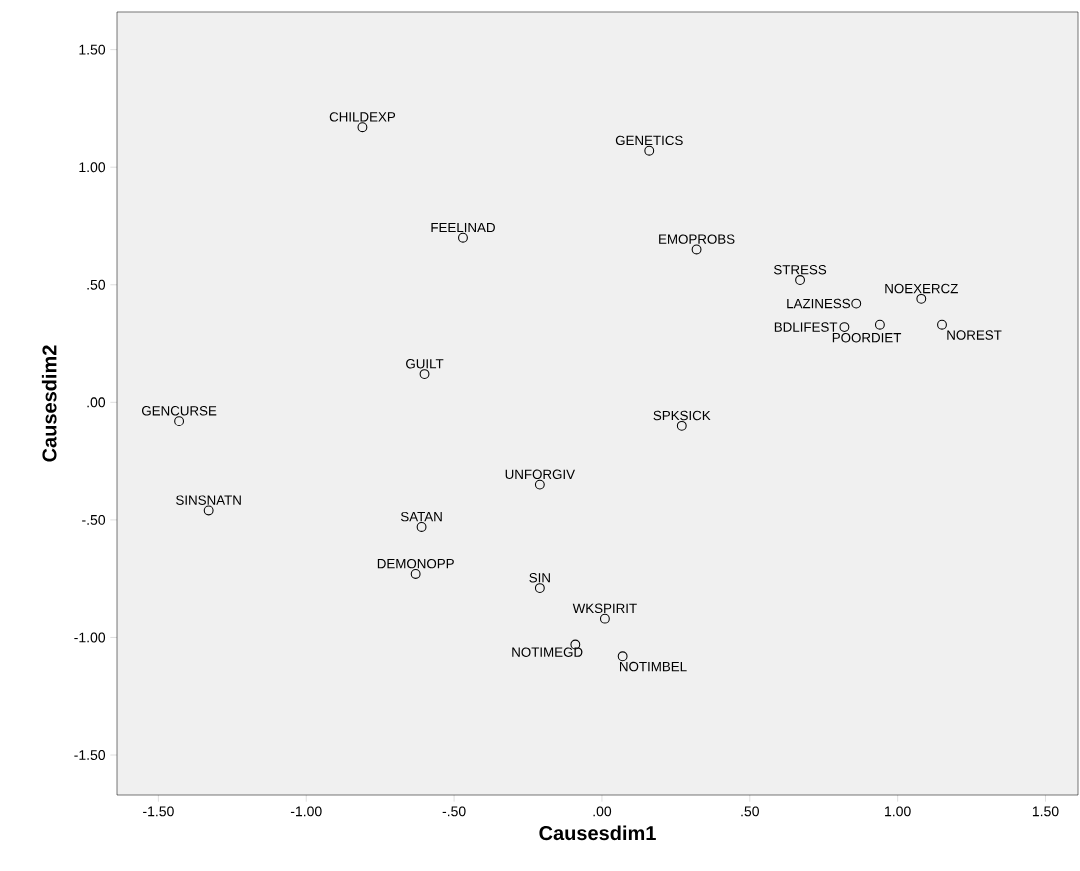 The width and height of the screenshot is (1080, 871). I want to click on annotation: STRESS, so click(800, 270).